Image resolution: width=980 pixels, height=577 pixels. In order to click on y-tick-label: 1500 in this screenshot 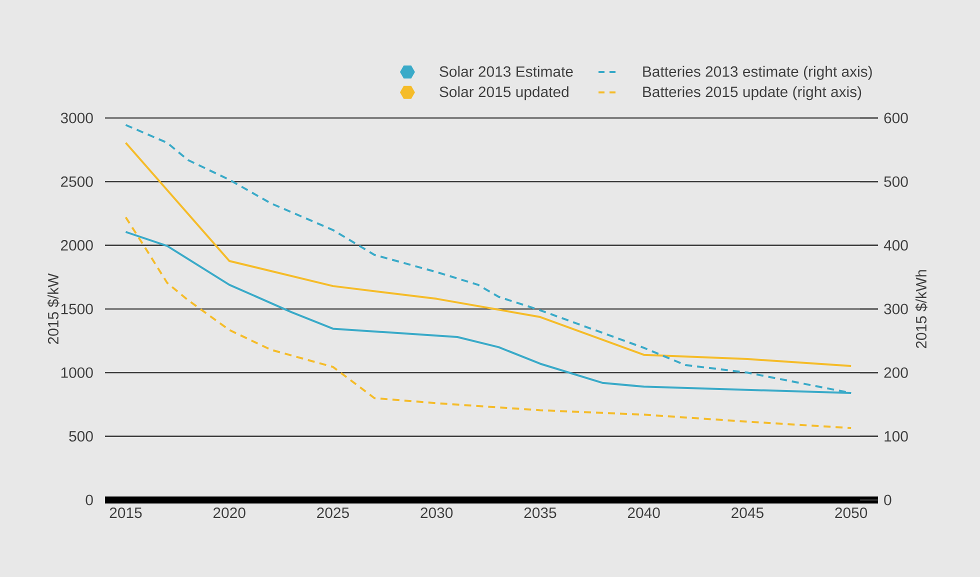, I will do `click(77, 309)`.